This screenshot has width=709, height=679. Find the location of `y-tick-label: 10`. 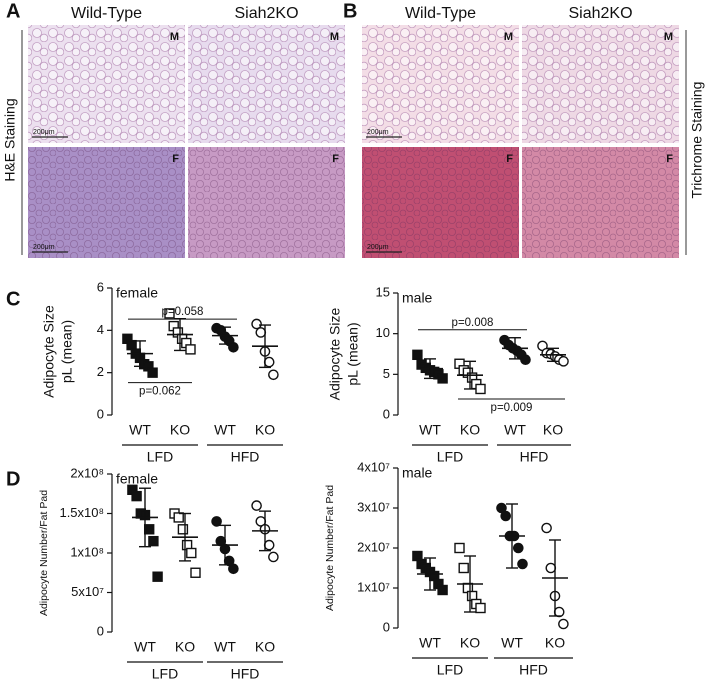

y-tick-label: 10 is located at coordinates (383, 332).